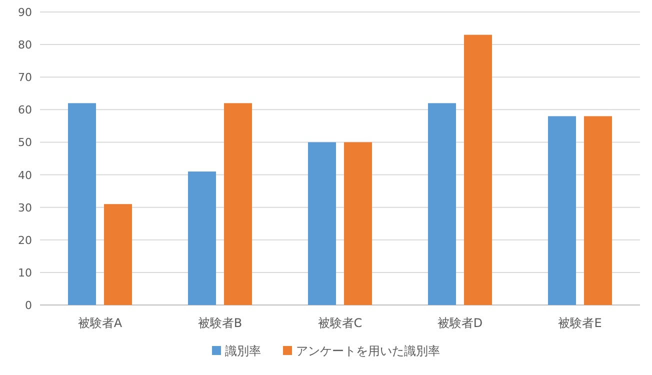 Image resolution: width=652 pixels, height=375 pixels. Describe the element at coordinates (25, 207) in the screenshot. I see `y-tick-label: 30` at that location.